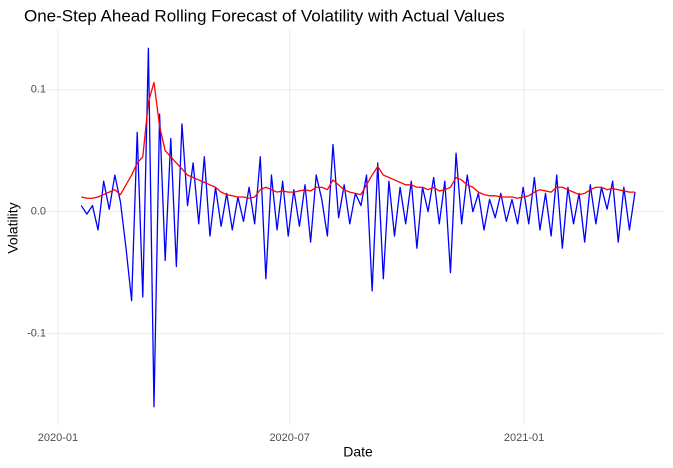  I want to click on y-axis-title: Volatility, so click(13, 227).